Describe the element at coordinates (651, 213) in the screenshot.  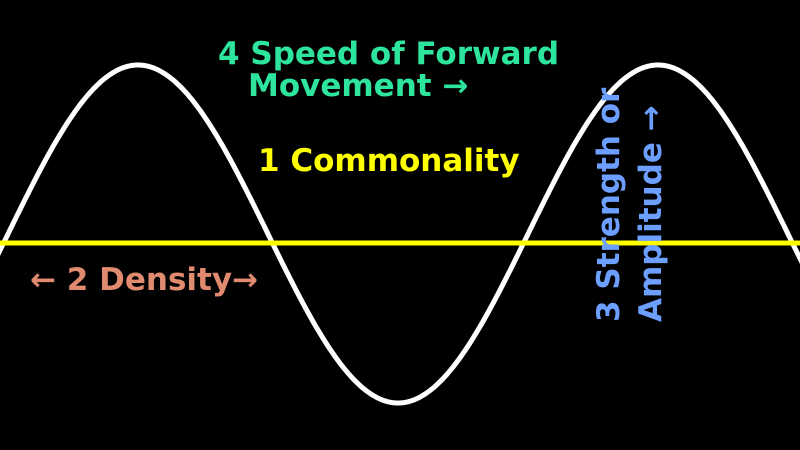
I see `strength-label-line2: Amplitude →` at that location.